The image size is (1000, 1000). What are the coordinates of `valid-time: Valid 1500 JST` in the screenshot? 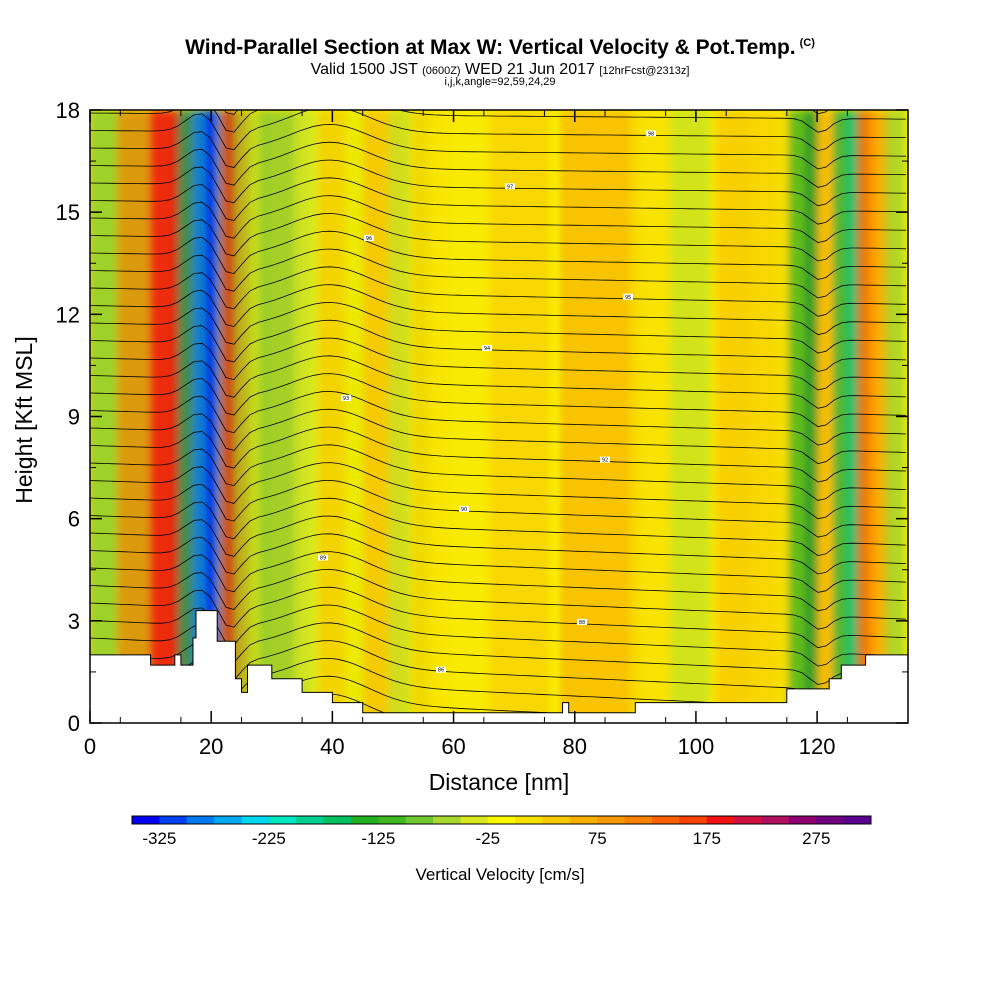 It's located at (364, 69).